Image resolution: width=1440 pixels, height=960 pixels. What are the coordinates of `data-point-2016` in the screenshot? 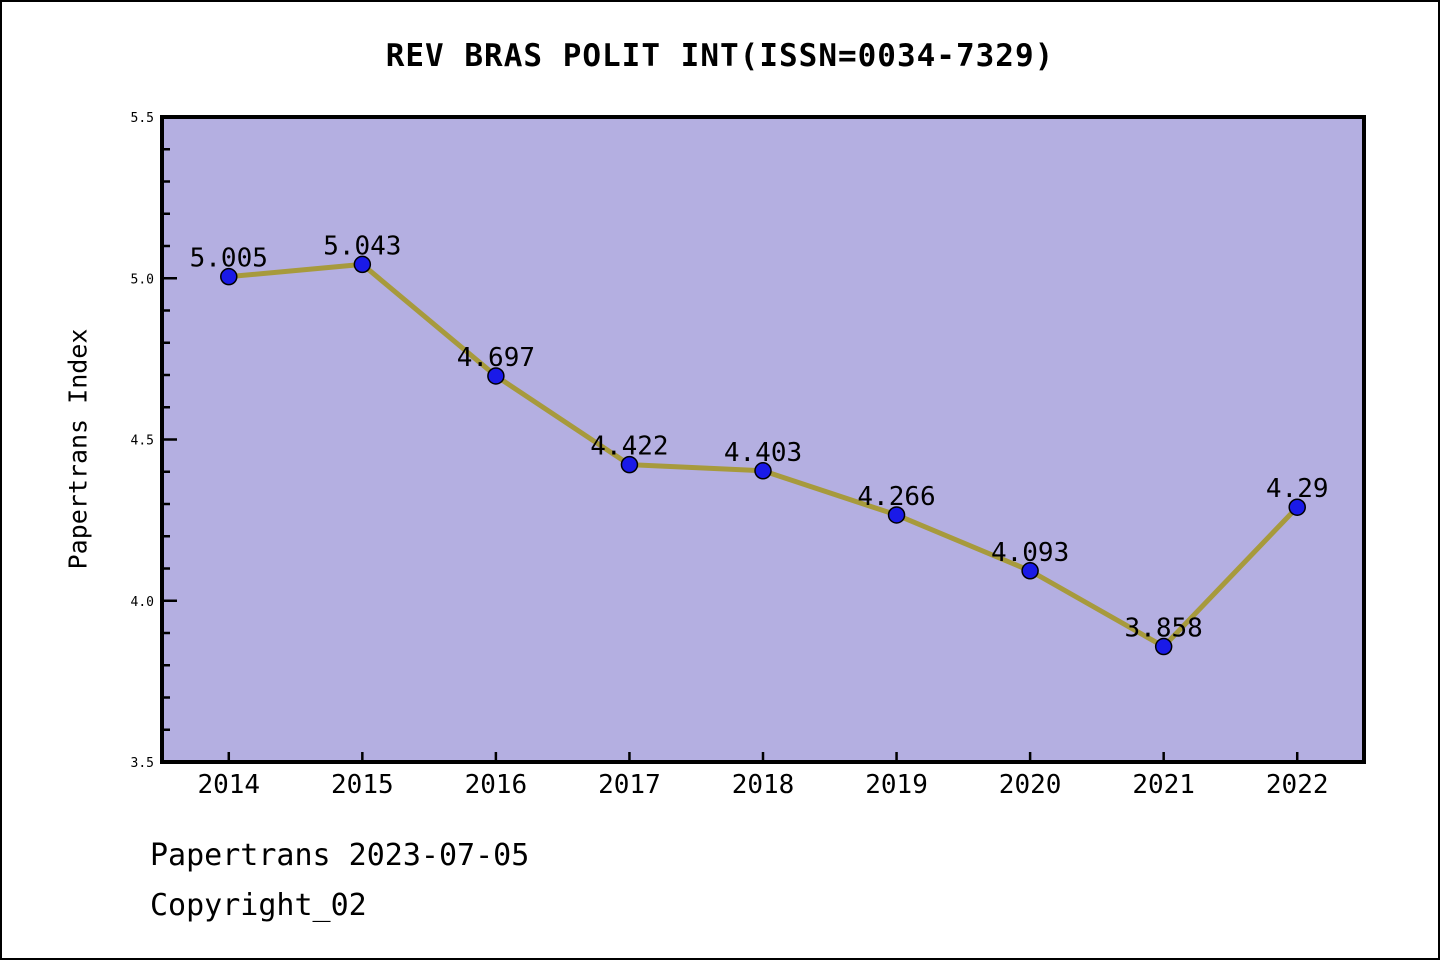 It's located at (496, 376).